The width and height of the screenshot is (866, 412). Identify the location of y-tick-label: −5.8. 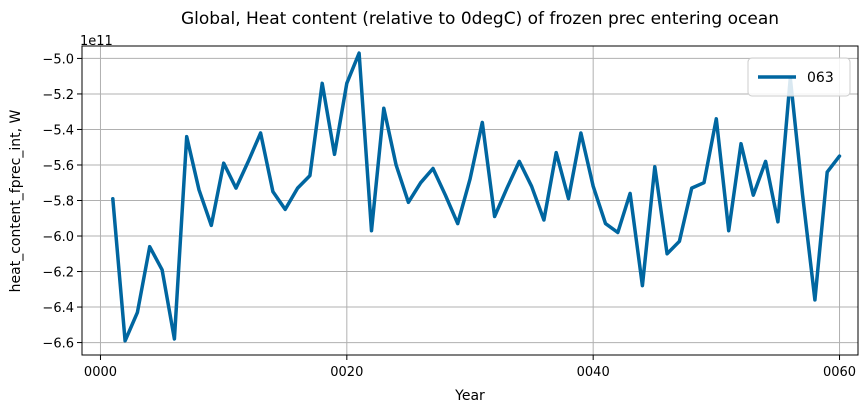
(58, 202).